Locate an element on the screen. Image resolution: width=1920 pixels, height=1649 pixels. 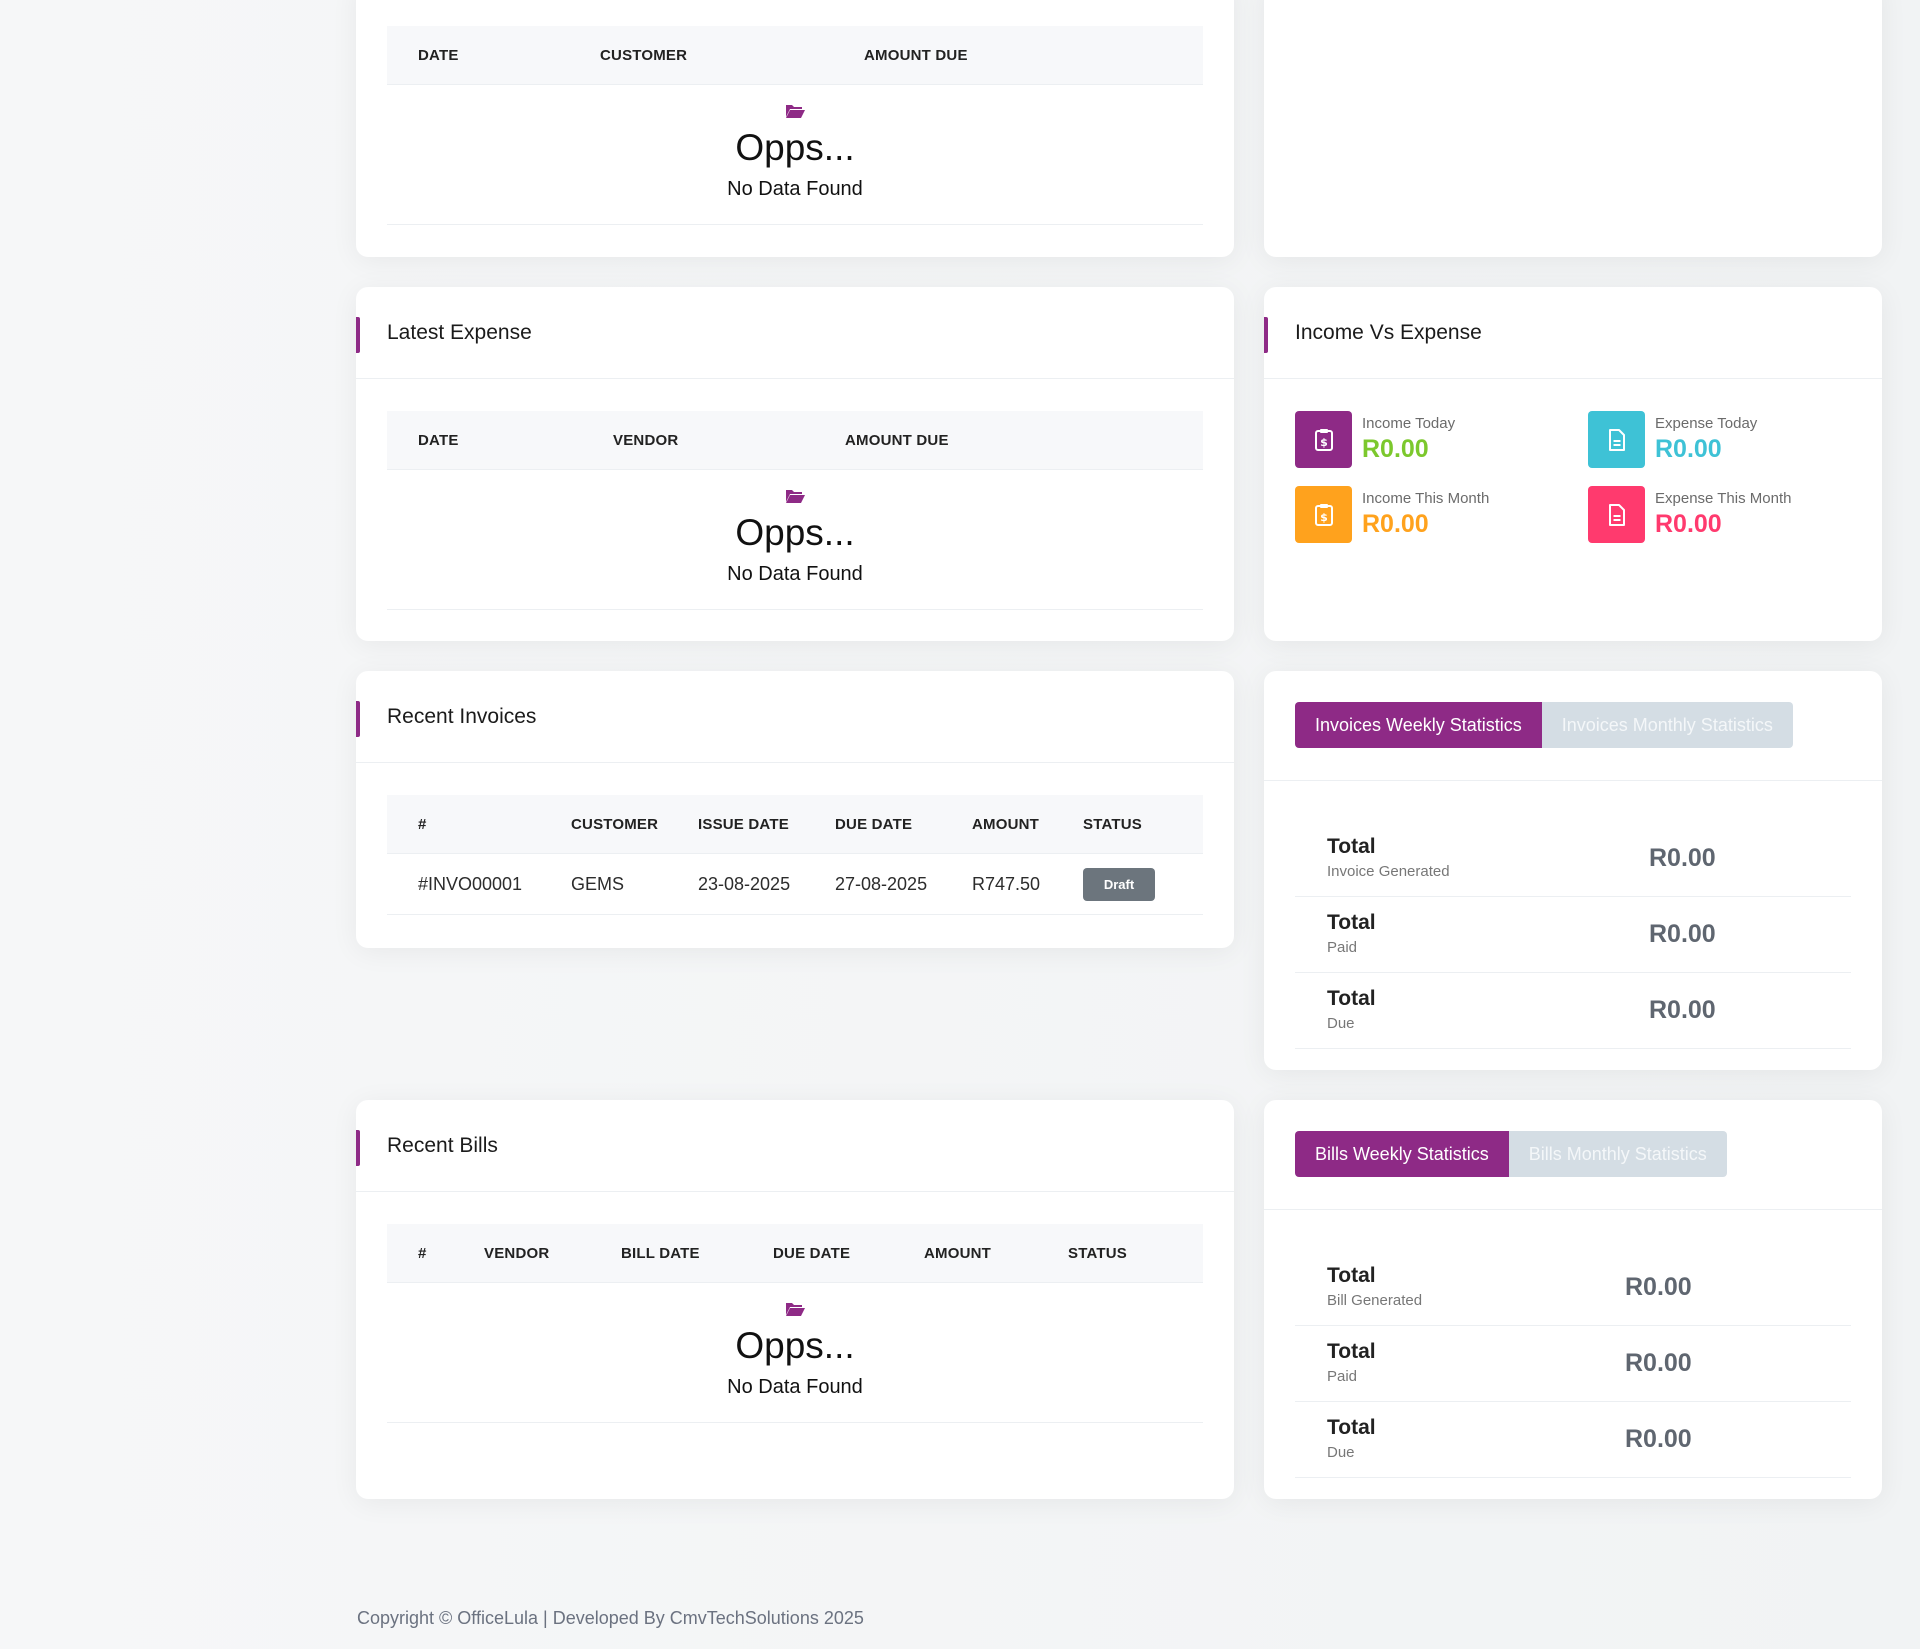
col-date: DATE is located at coordinates (438, 440).